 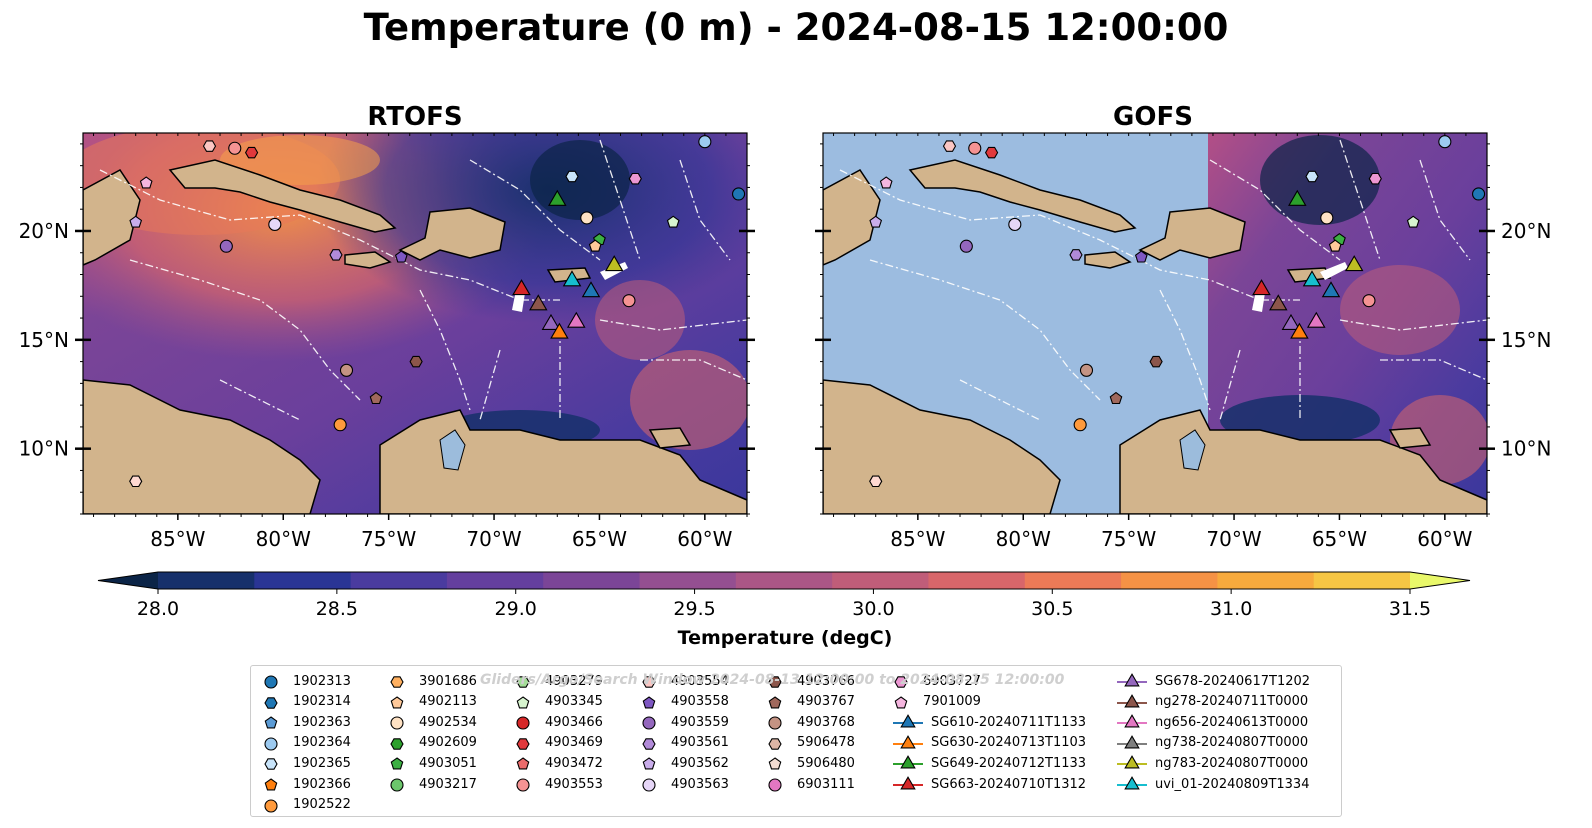 What do you see at coordinates (988, 722) in the screenshot?
I see `legend-item: SG610-20240711T1133` at bounding box center [988, 722].